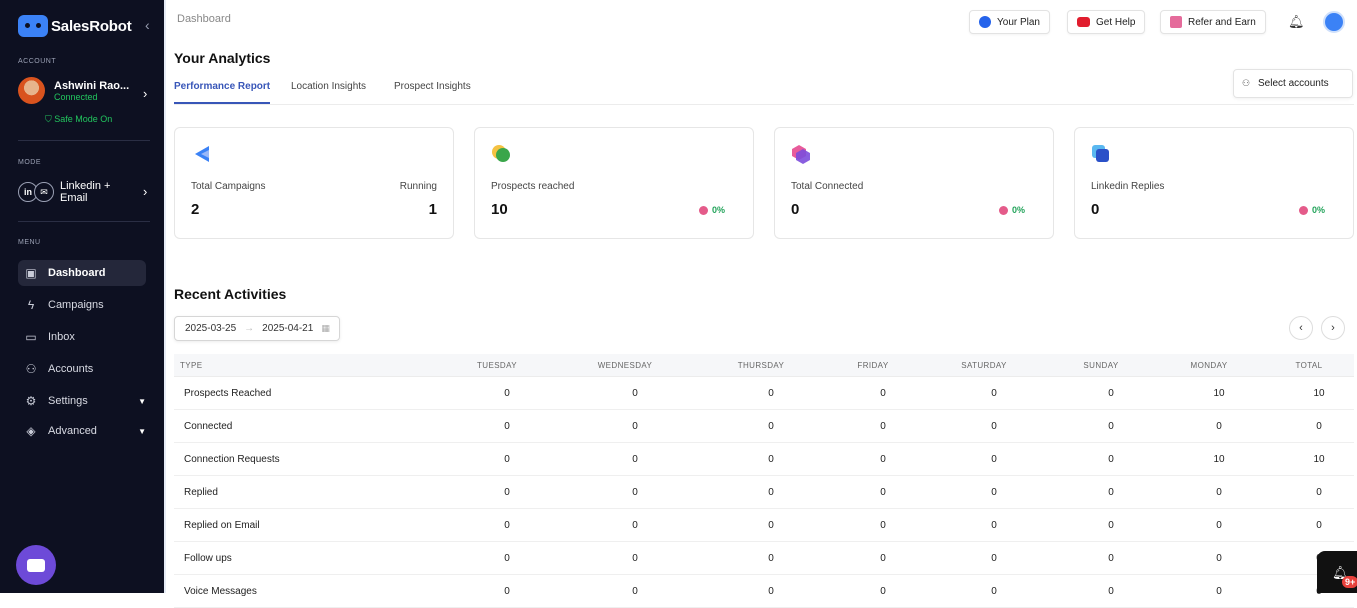 The width and height of the screenshot is (1357, 608). Describe the element at coordinates (432, 86) in the screenshot. I see `tab-prospect-insights: Prospect Insights` at that location.